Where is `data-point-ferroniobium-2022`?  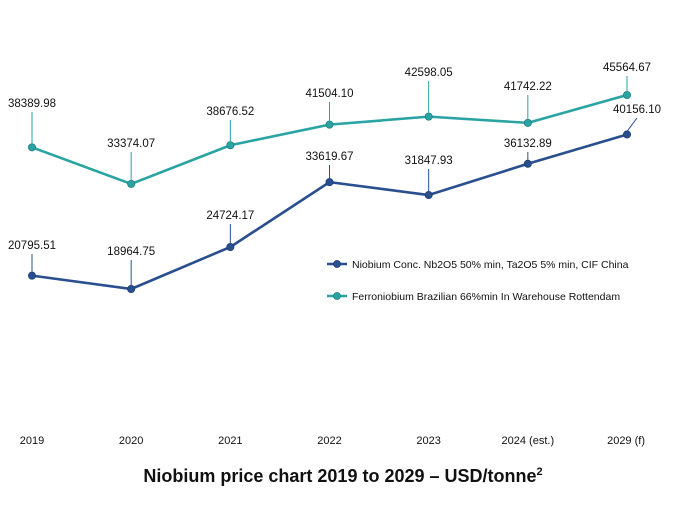
data-point-ferroniobium-2022 is located at coordinates (329, 124).